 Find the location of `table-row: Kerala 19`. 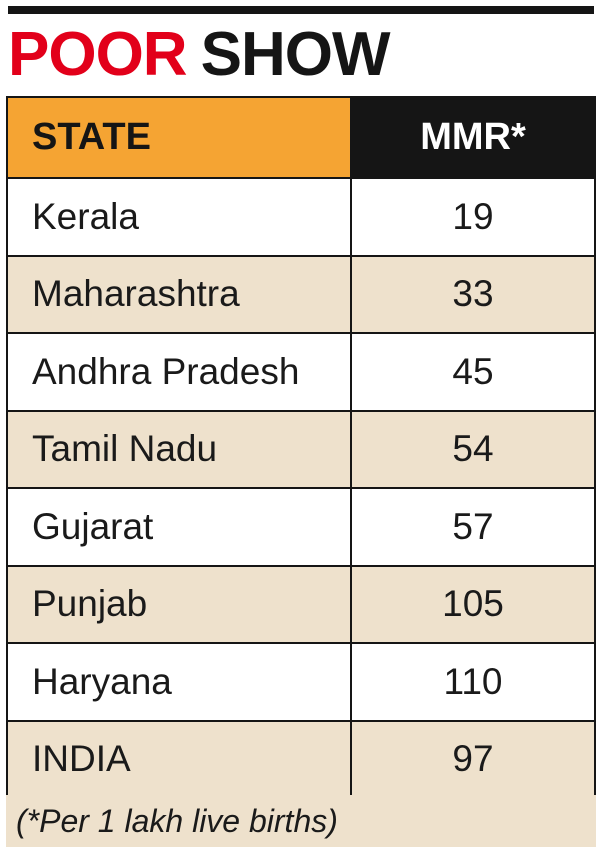

table-row: Kerala 19 is located at coordinates (301, 216).